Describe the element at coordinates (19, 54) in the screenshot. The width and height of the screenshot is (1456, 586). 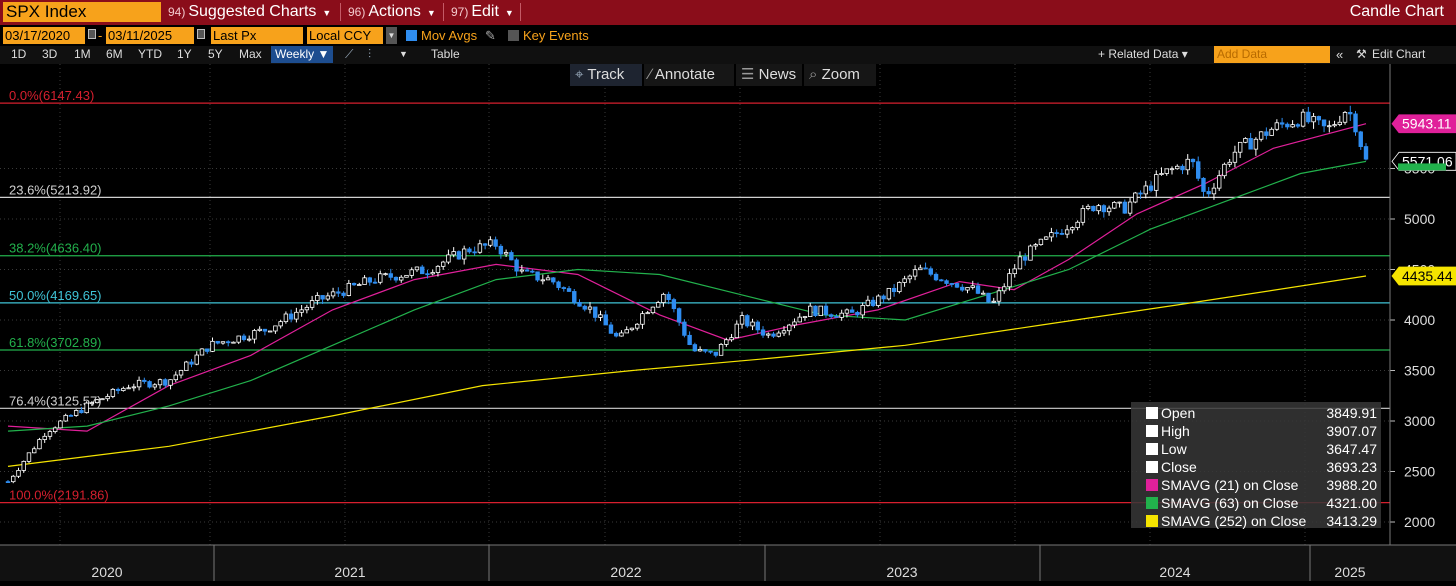
I see `range-1d: 1D` at that location.